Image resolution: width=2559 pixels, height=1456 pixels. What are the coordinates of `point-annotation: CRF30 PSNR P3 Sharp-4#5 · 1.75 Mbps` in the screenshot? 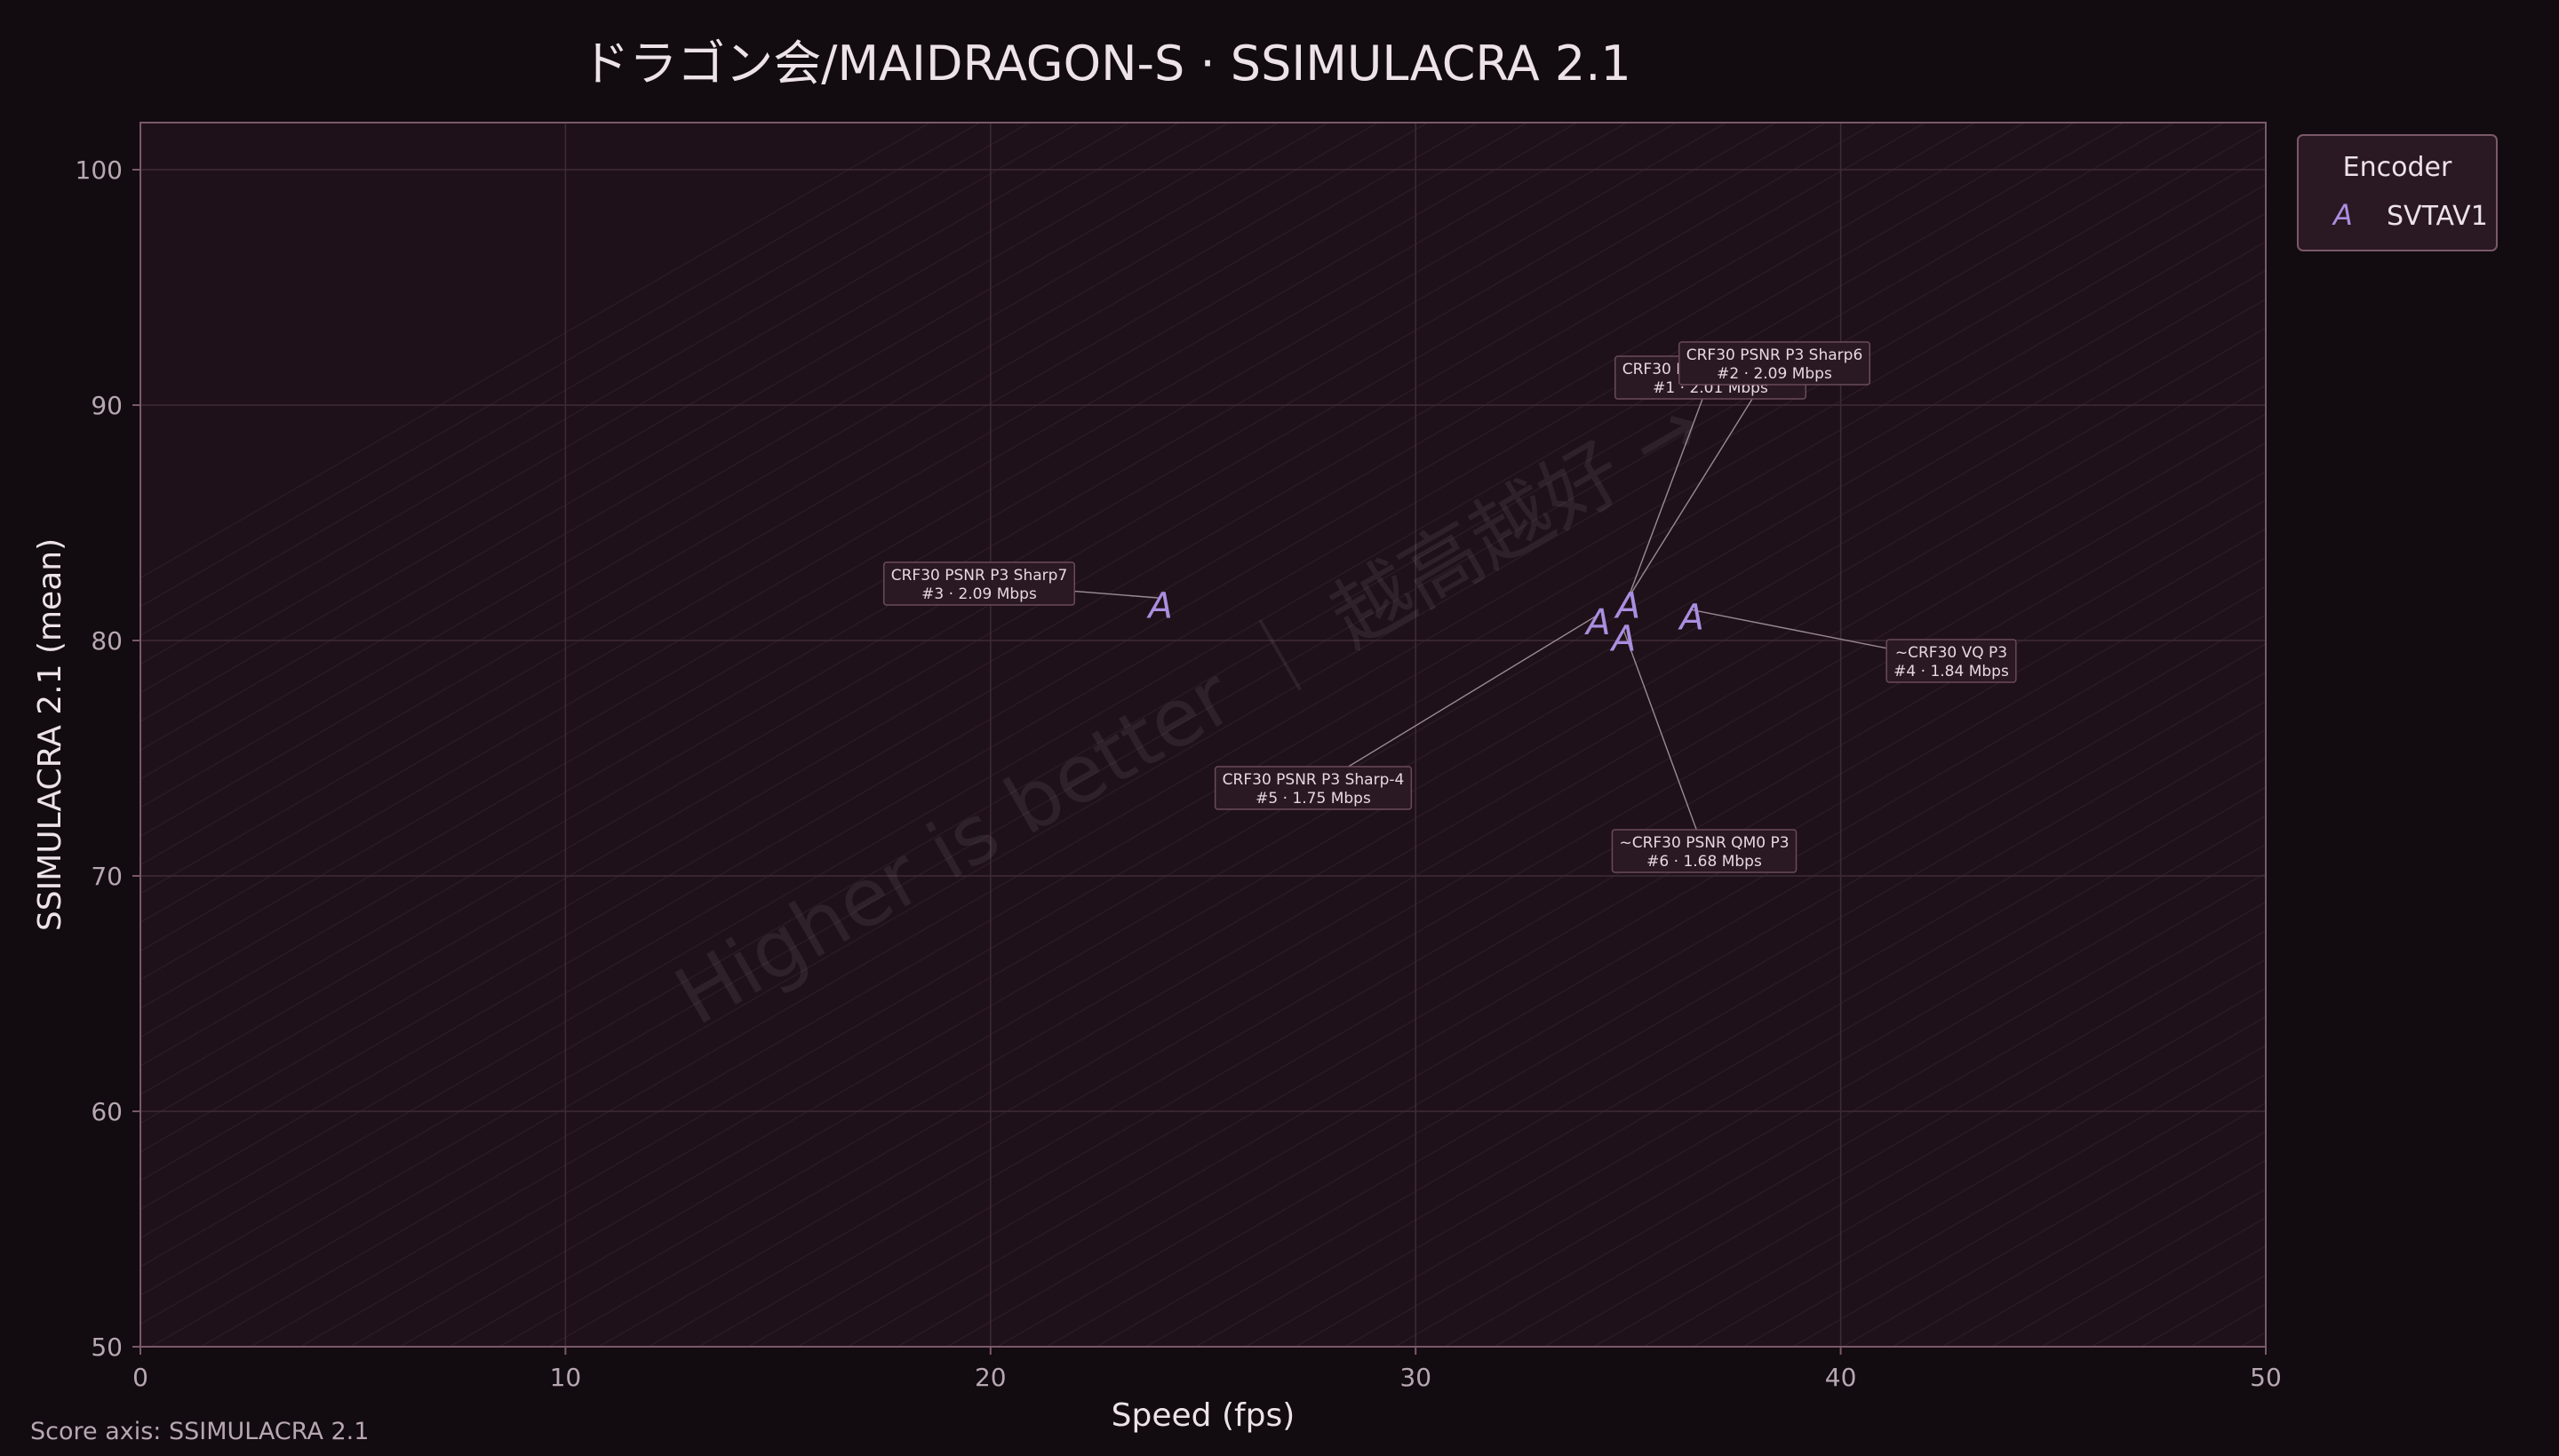 It's located at (1313, 788).